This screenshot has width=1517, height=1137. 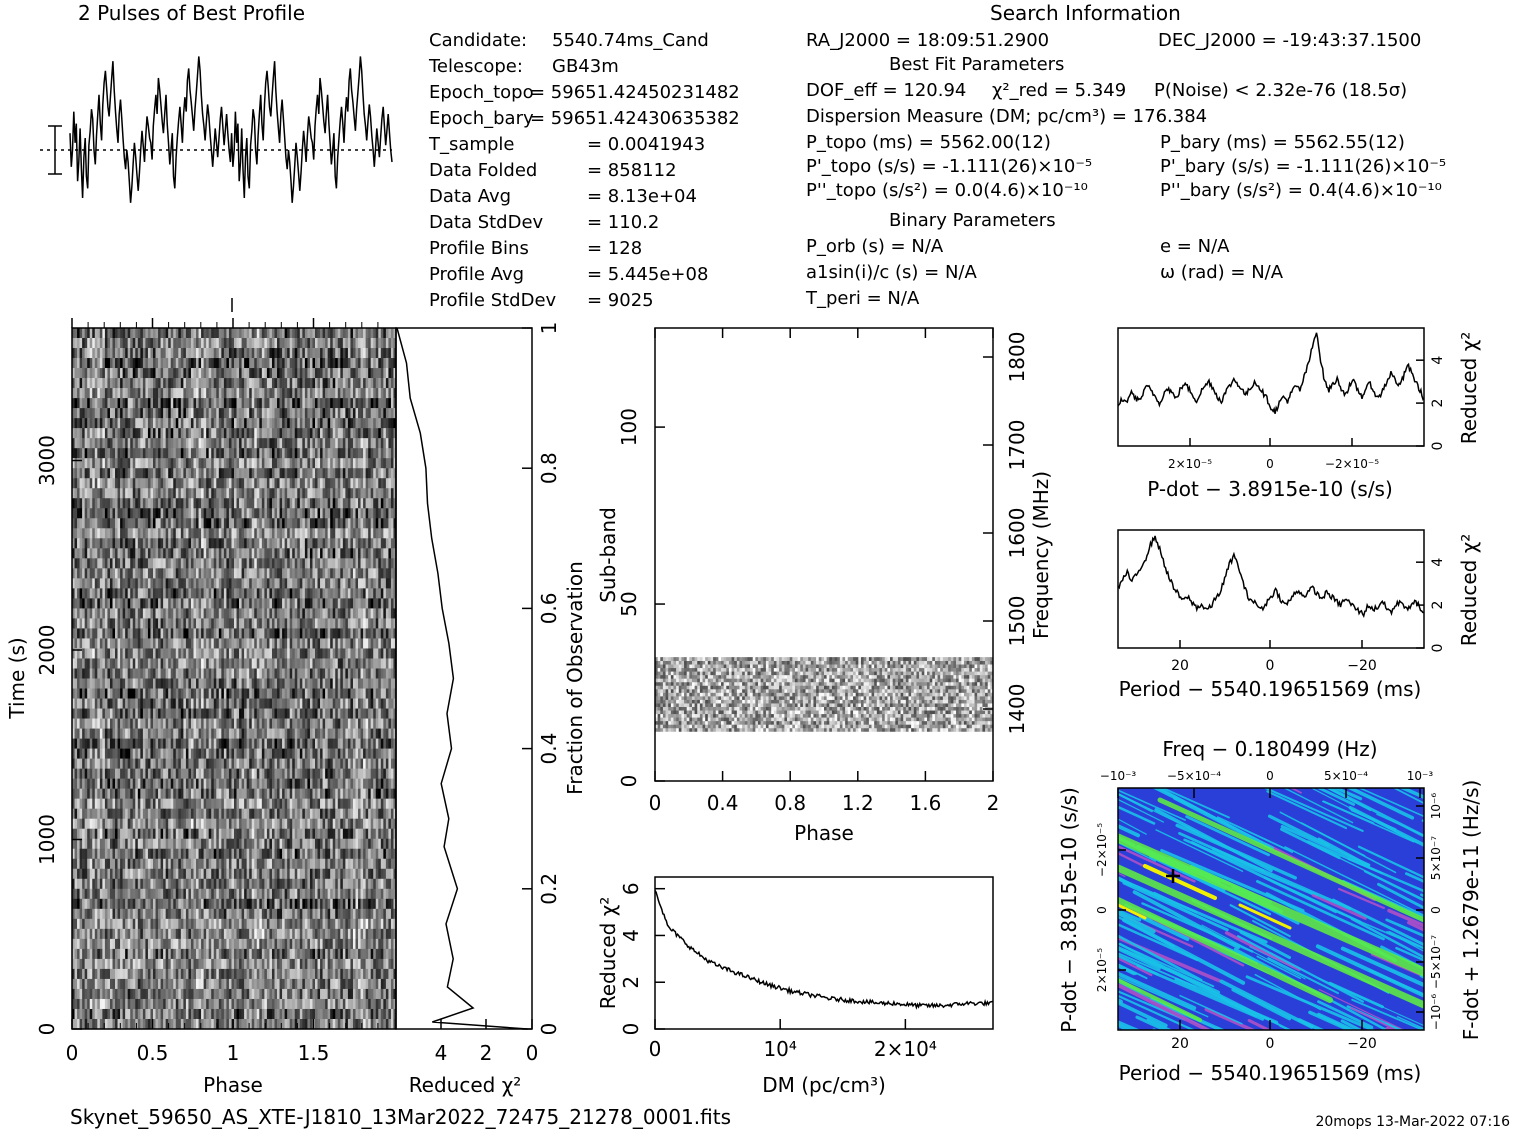 What do you see at coordinates (549, 749) in the screenshot?
I see `fraction-tick: 0.4` at bounding box center [549, 749].